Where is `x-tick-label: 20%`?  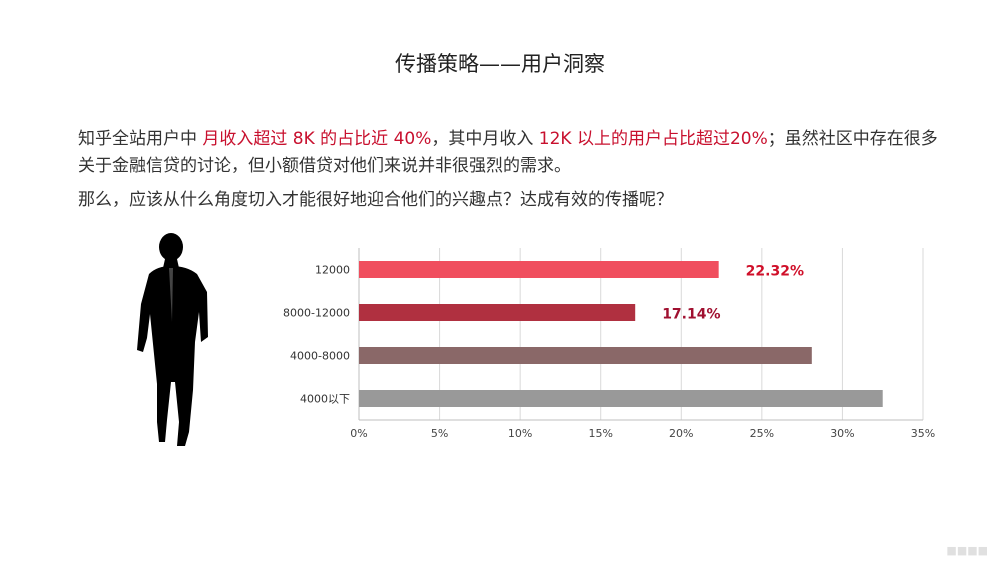 x-tick-label: 20% is located at coordinates (681, 433).